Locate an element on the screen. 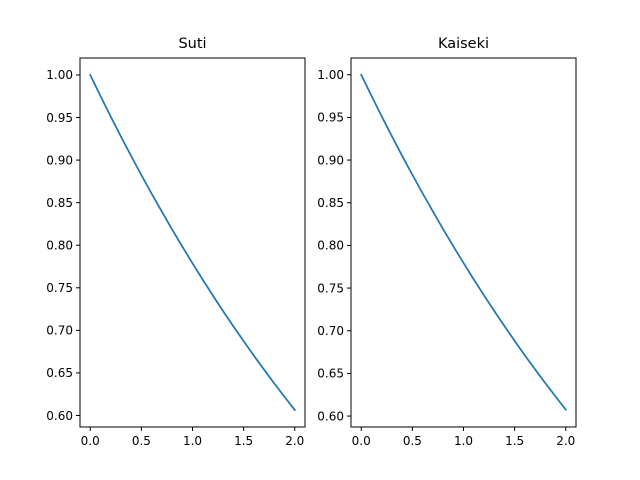 The image size is (640, 480). chart-title-suti: Suti is located at coordinates (192, 44).